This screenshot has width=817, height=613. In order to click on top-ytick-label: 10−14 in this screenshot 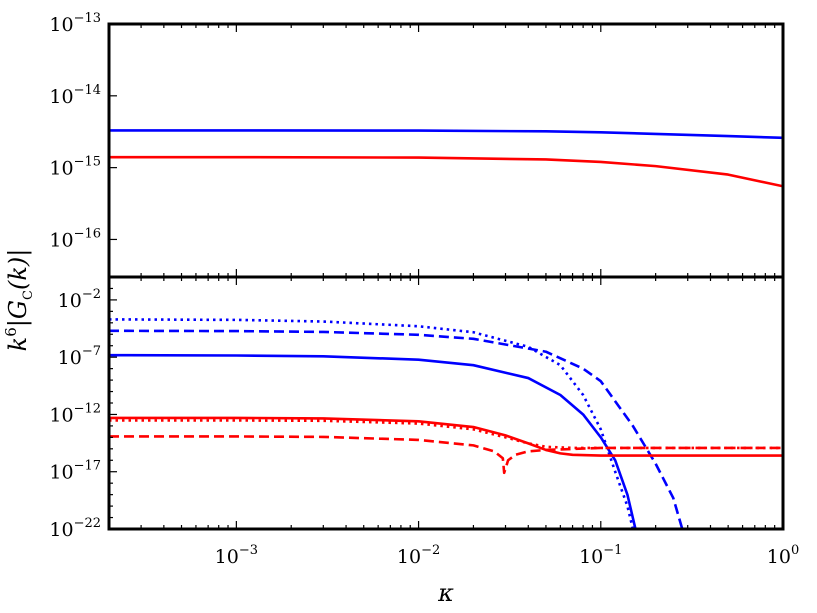, I will do `click(75, 95)`.